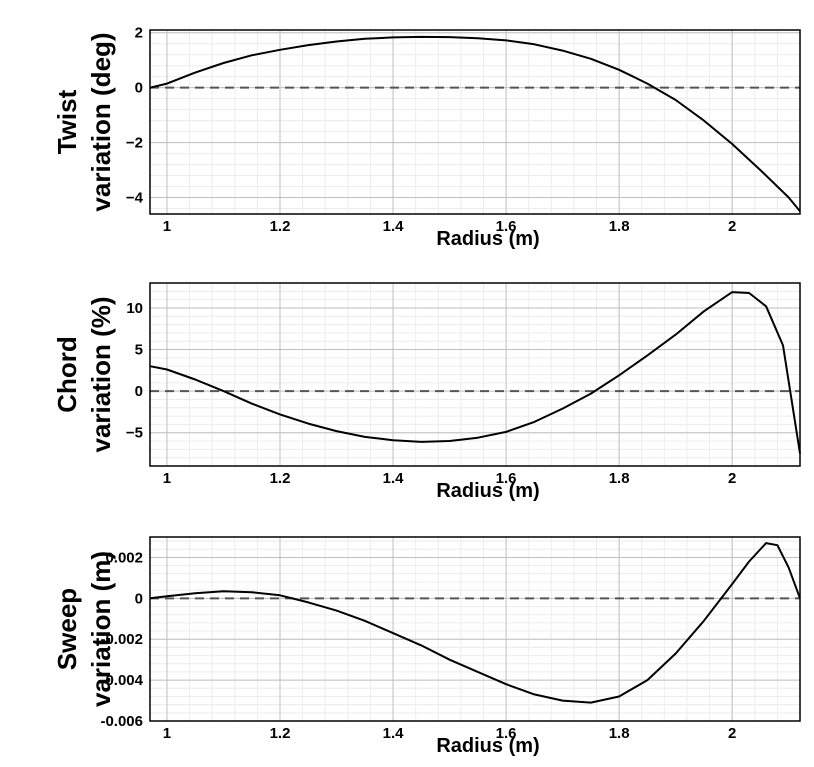  What do you see at coordinates (280, 226) in the screenshot?
I see `twist-x-tick-label: 1.2` at bounding box center [280, 226].